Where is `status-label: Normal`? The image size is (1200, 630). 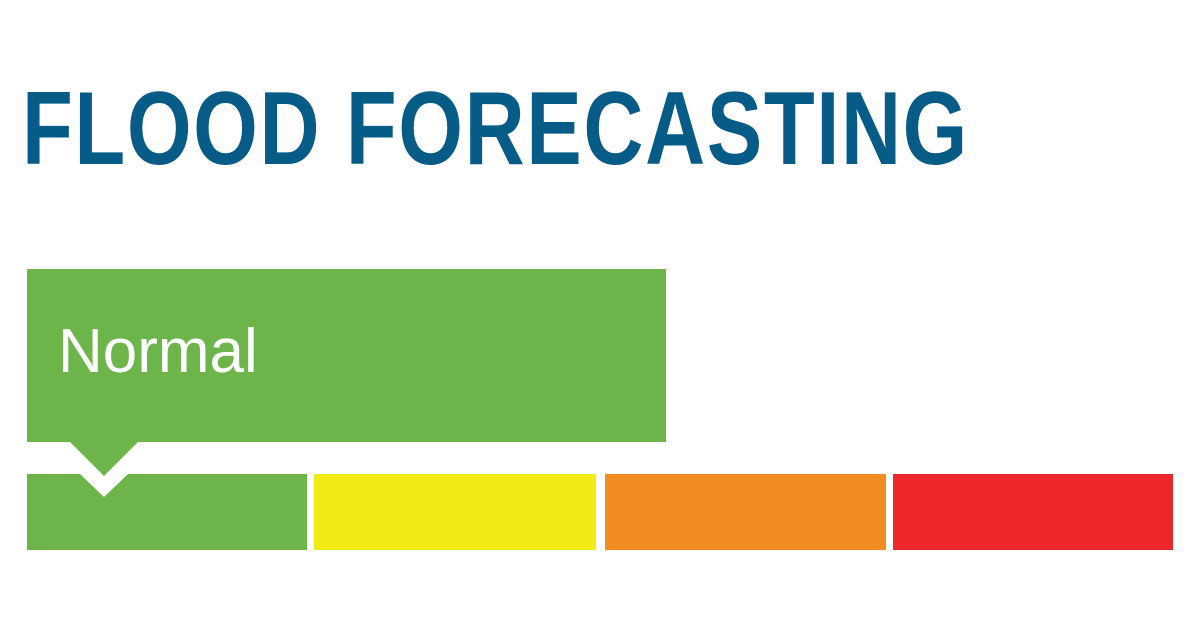
status-label: Normal is located at coordinates (158, 351).